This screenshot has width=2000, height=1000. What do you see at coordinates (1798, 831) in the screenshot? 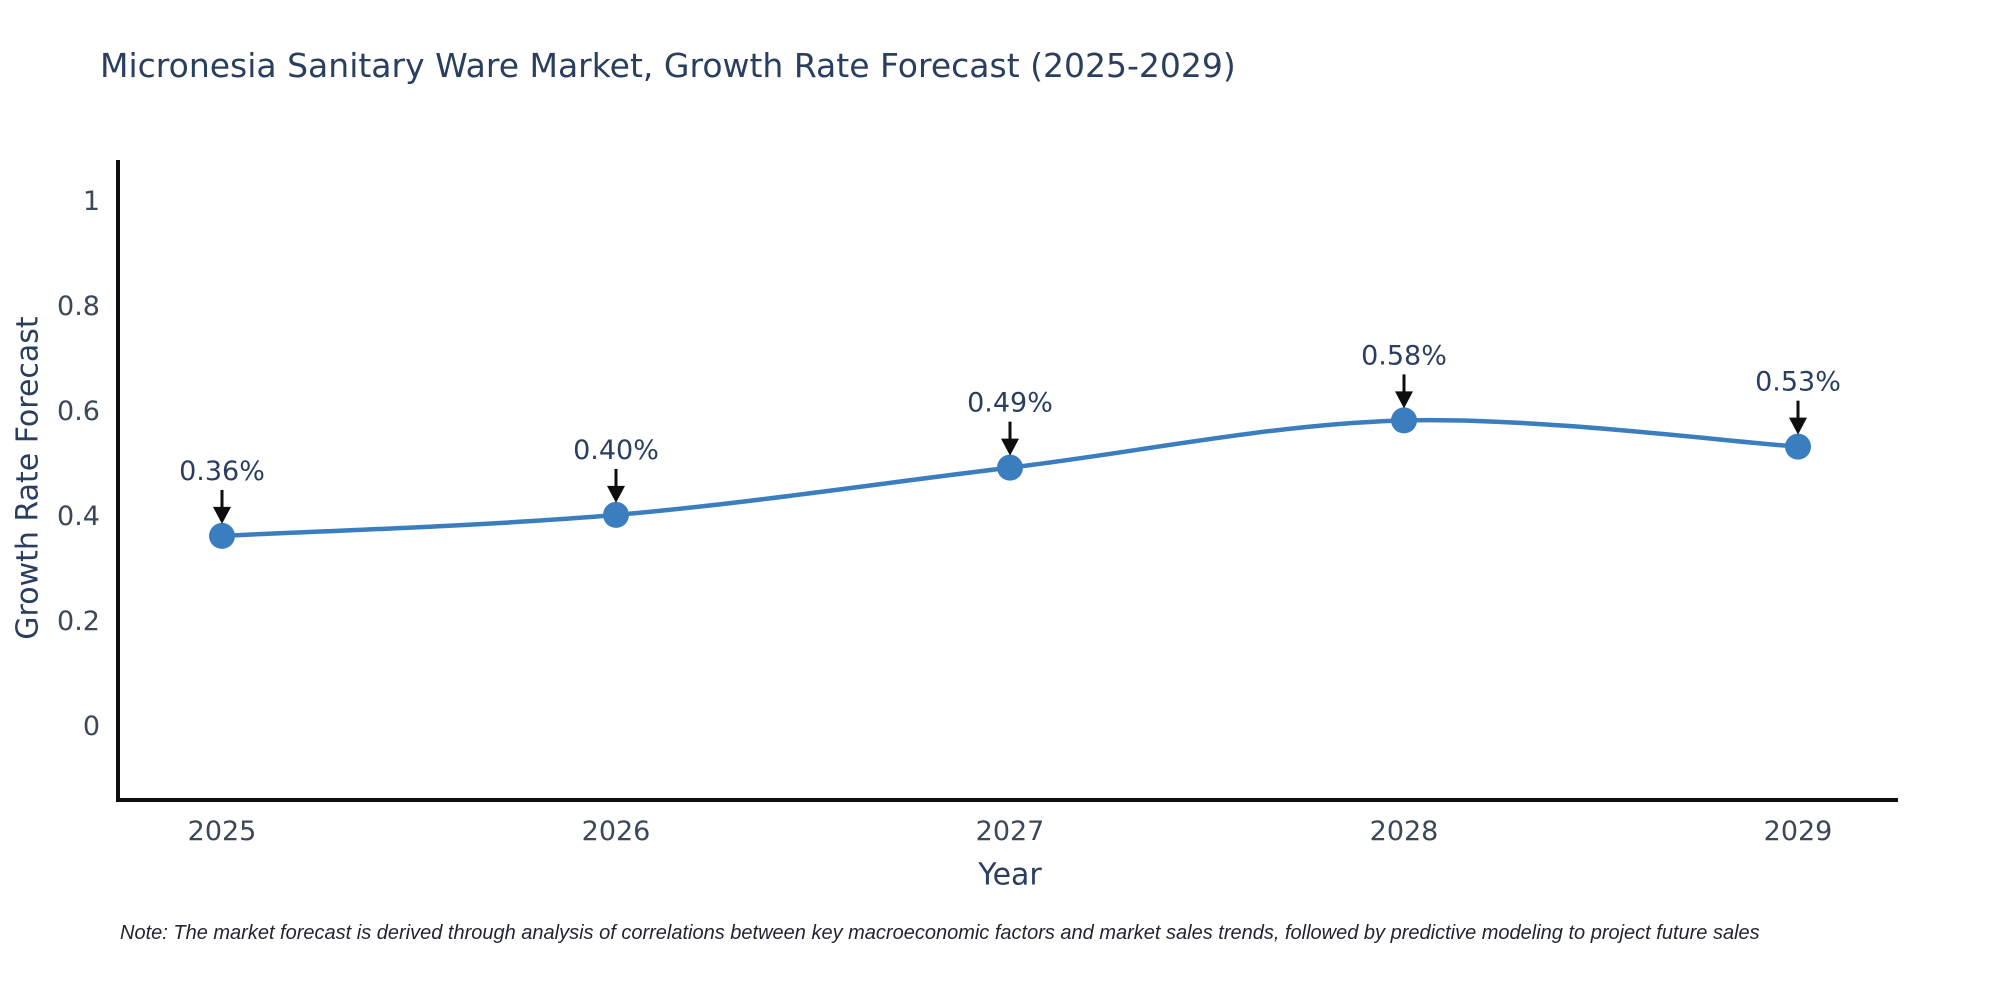
I see `x-tick-label: 2029` at bounding box center [1798, 831].